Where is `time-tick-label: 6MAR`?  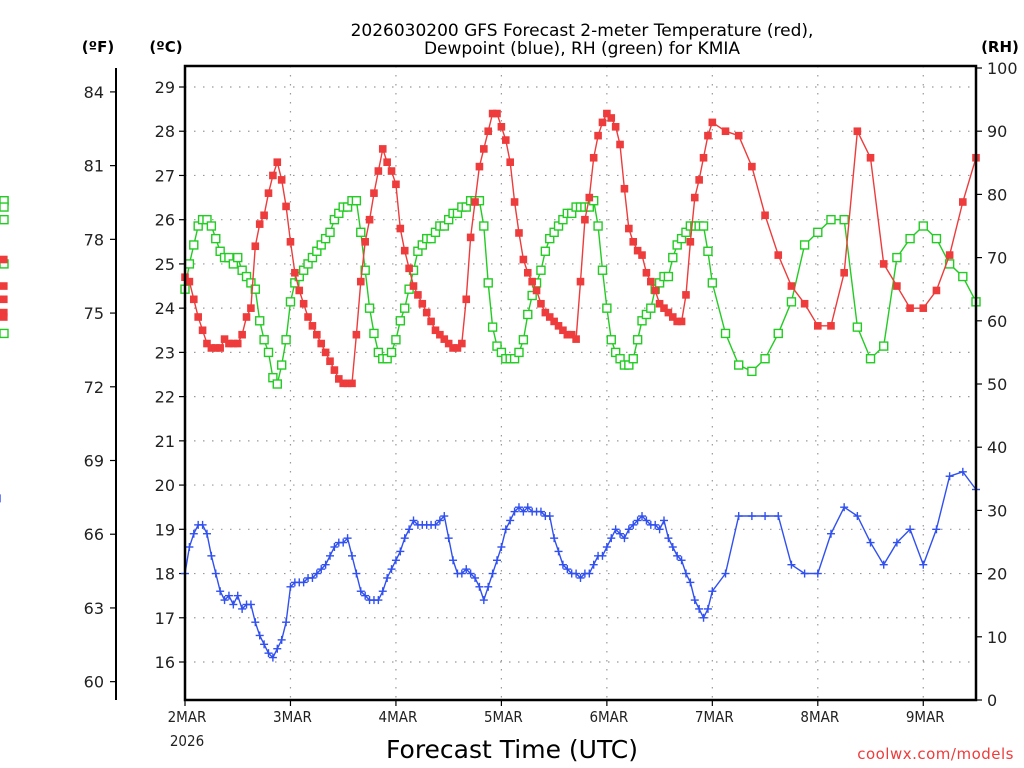 time-tick-label: 6MAR is located at coordinates (608, 717).